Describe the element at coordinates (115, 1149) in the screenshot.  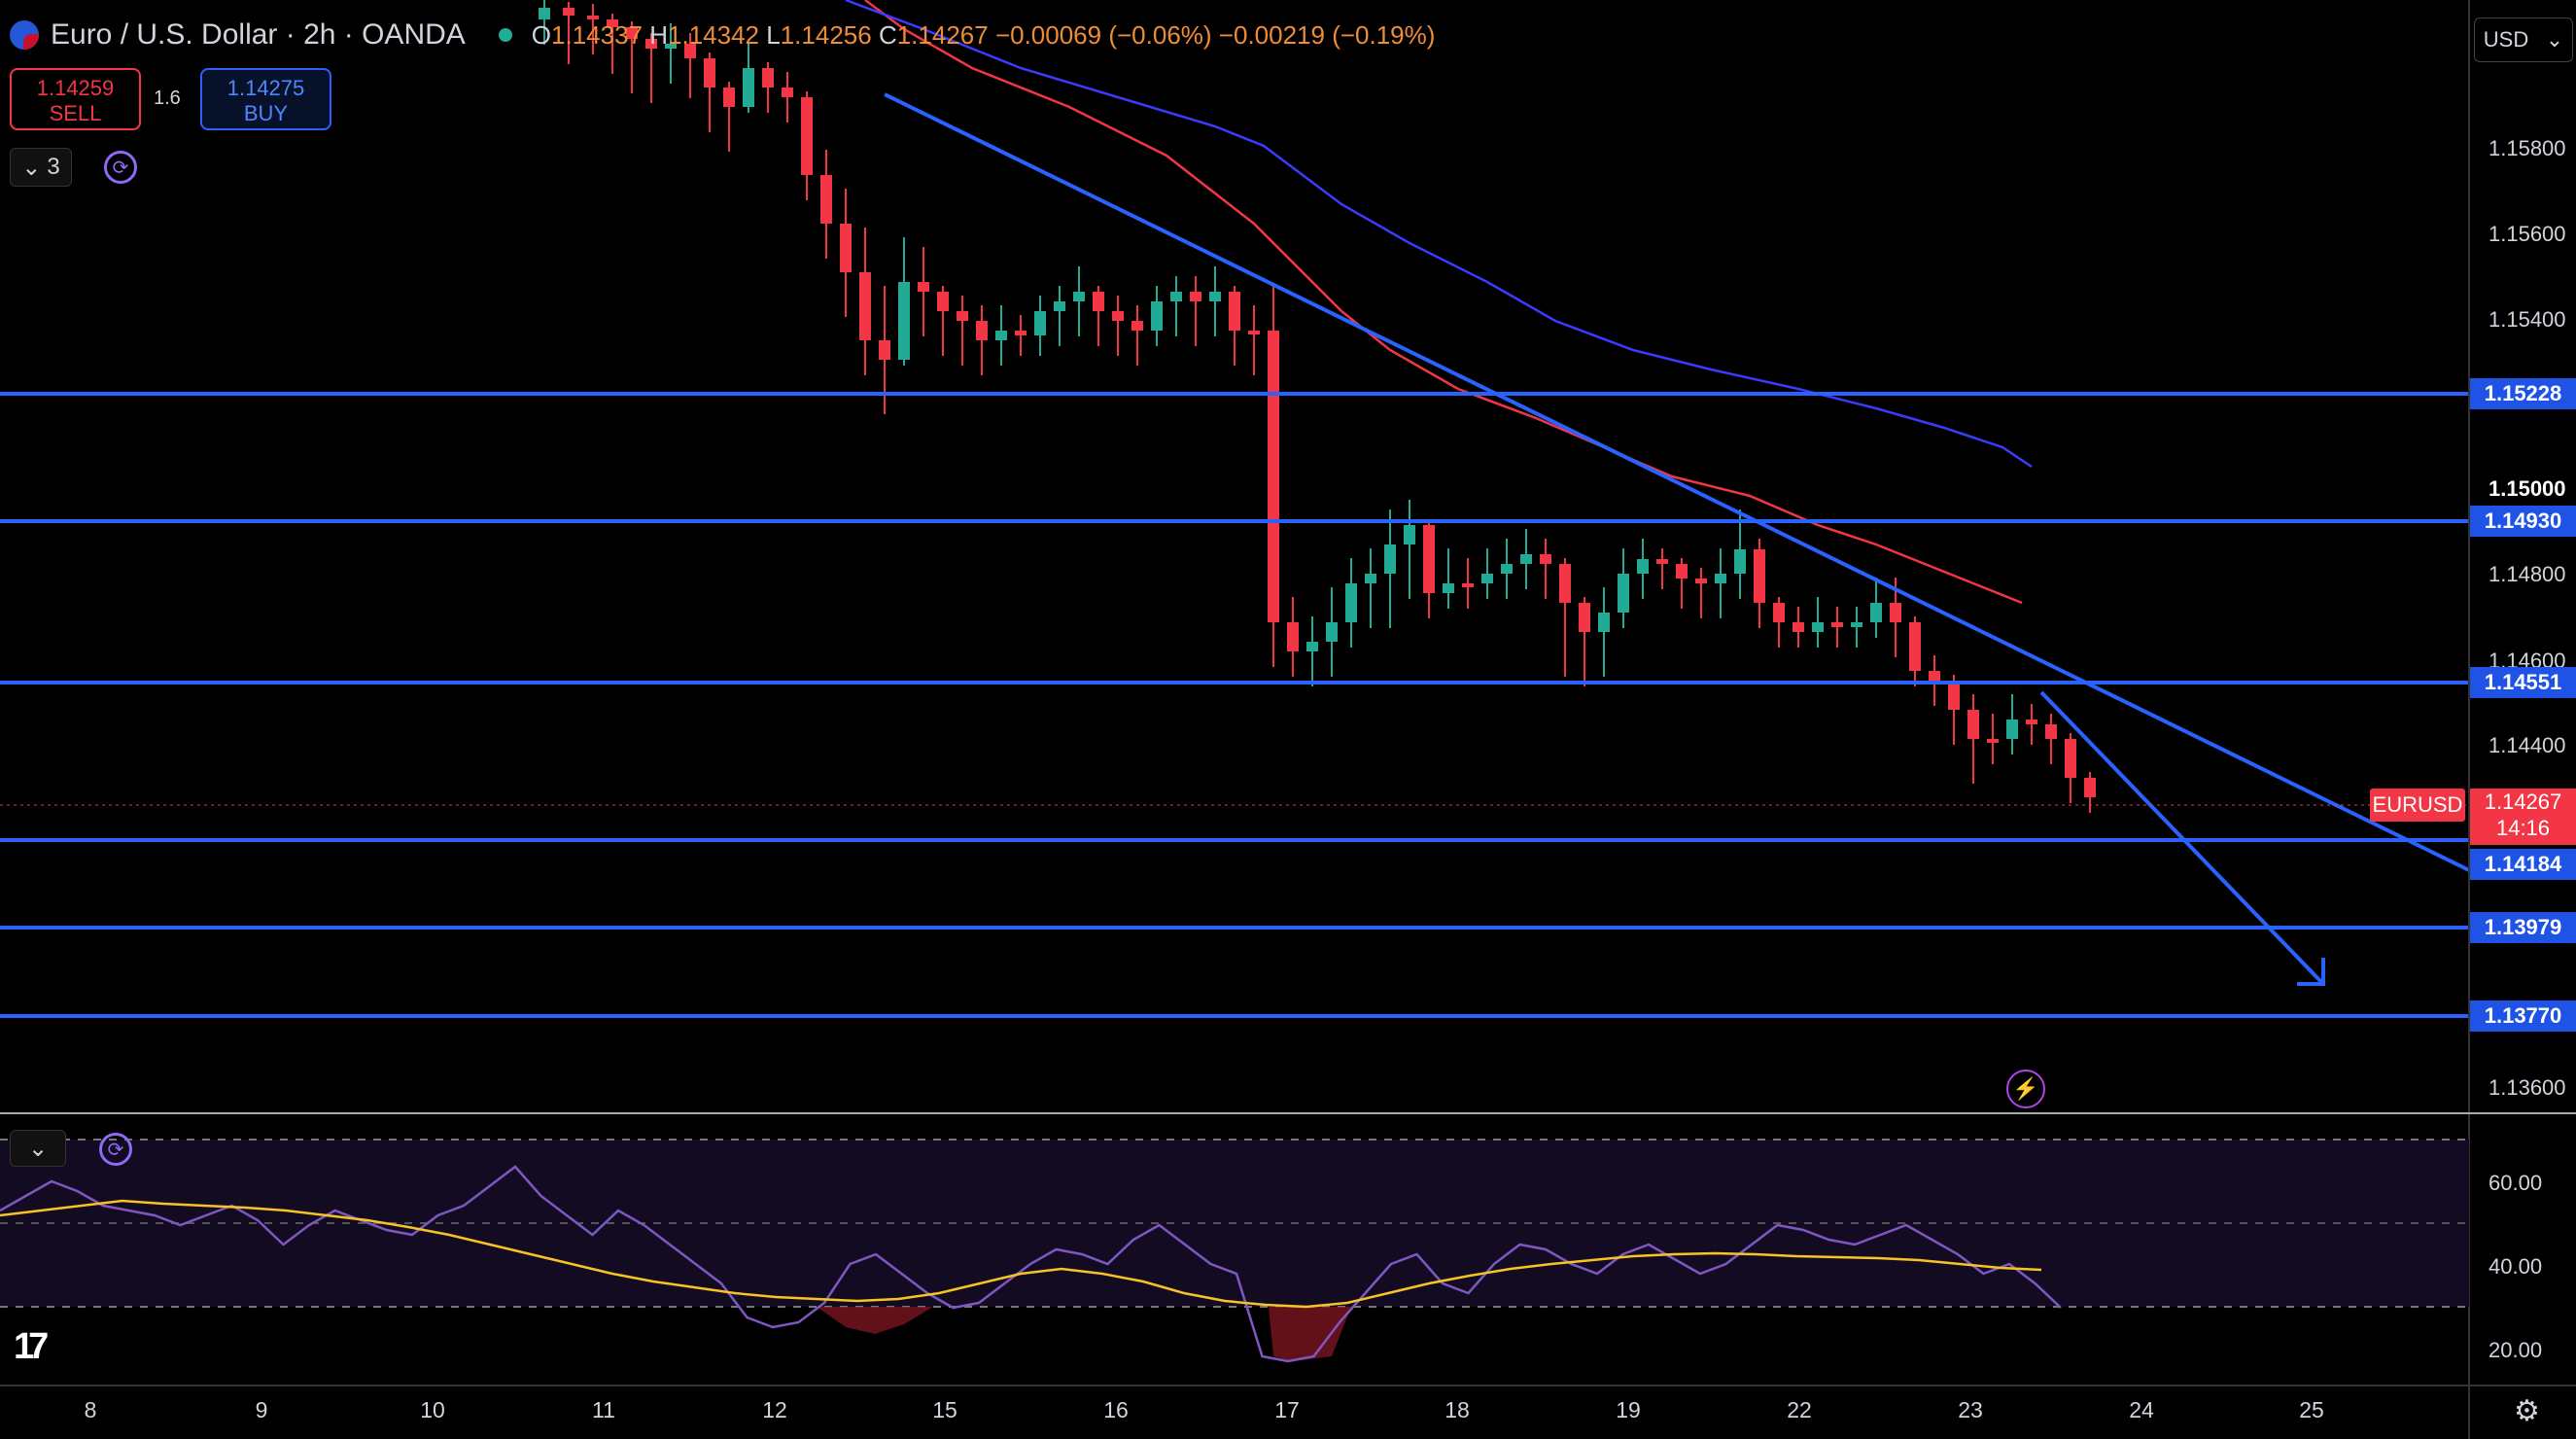
I see `rsi-sync-icon: ⟳` at that location.